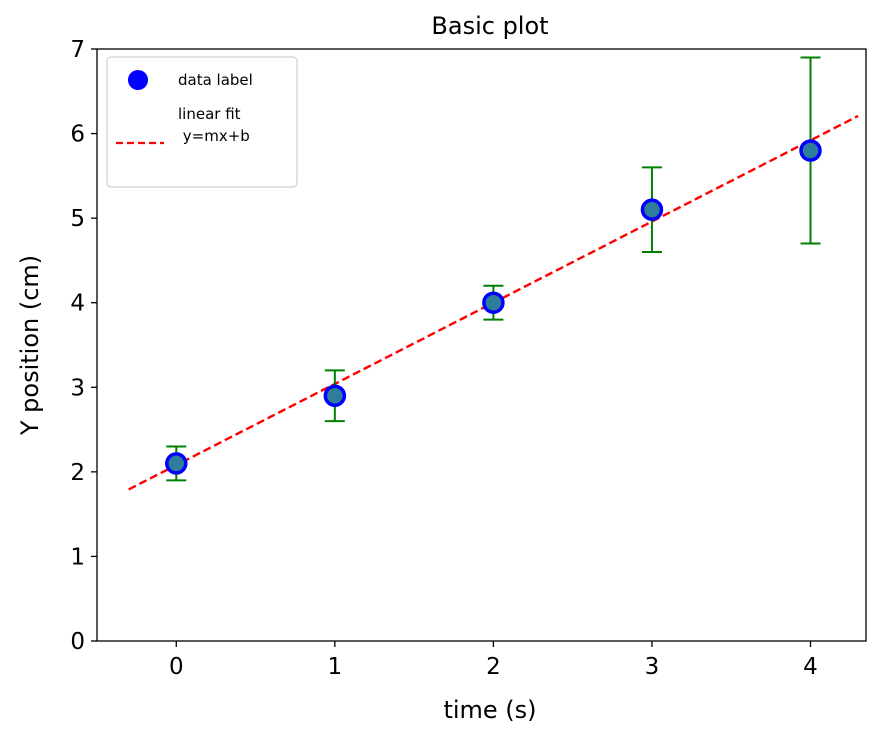 Image resolution: width=879 pixels, height=732 pixels. I want to click on x-tick-label-4: 4, so click(810, 667).